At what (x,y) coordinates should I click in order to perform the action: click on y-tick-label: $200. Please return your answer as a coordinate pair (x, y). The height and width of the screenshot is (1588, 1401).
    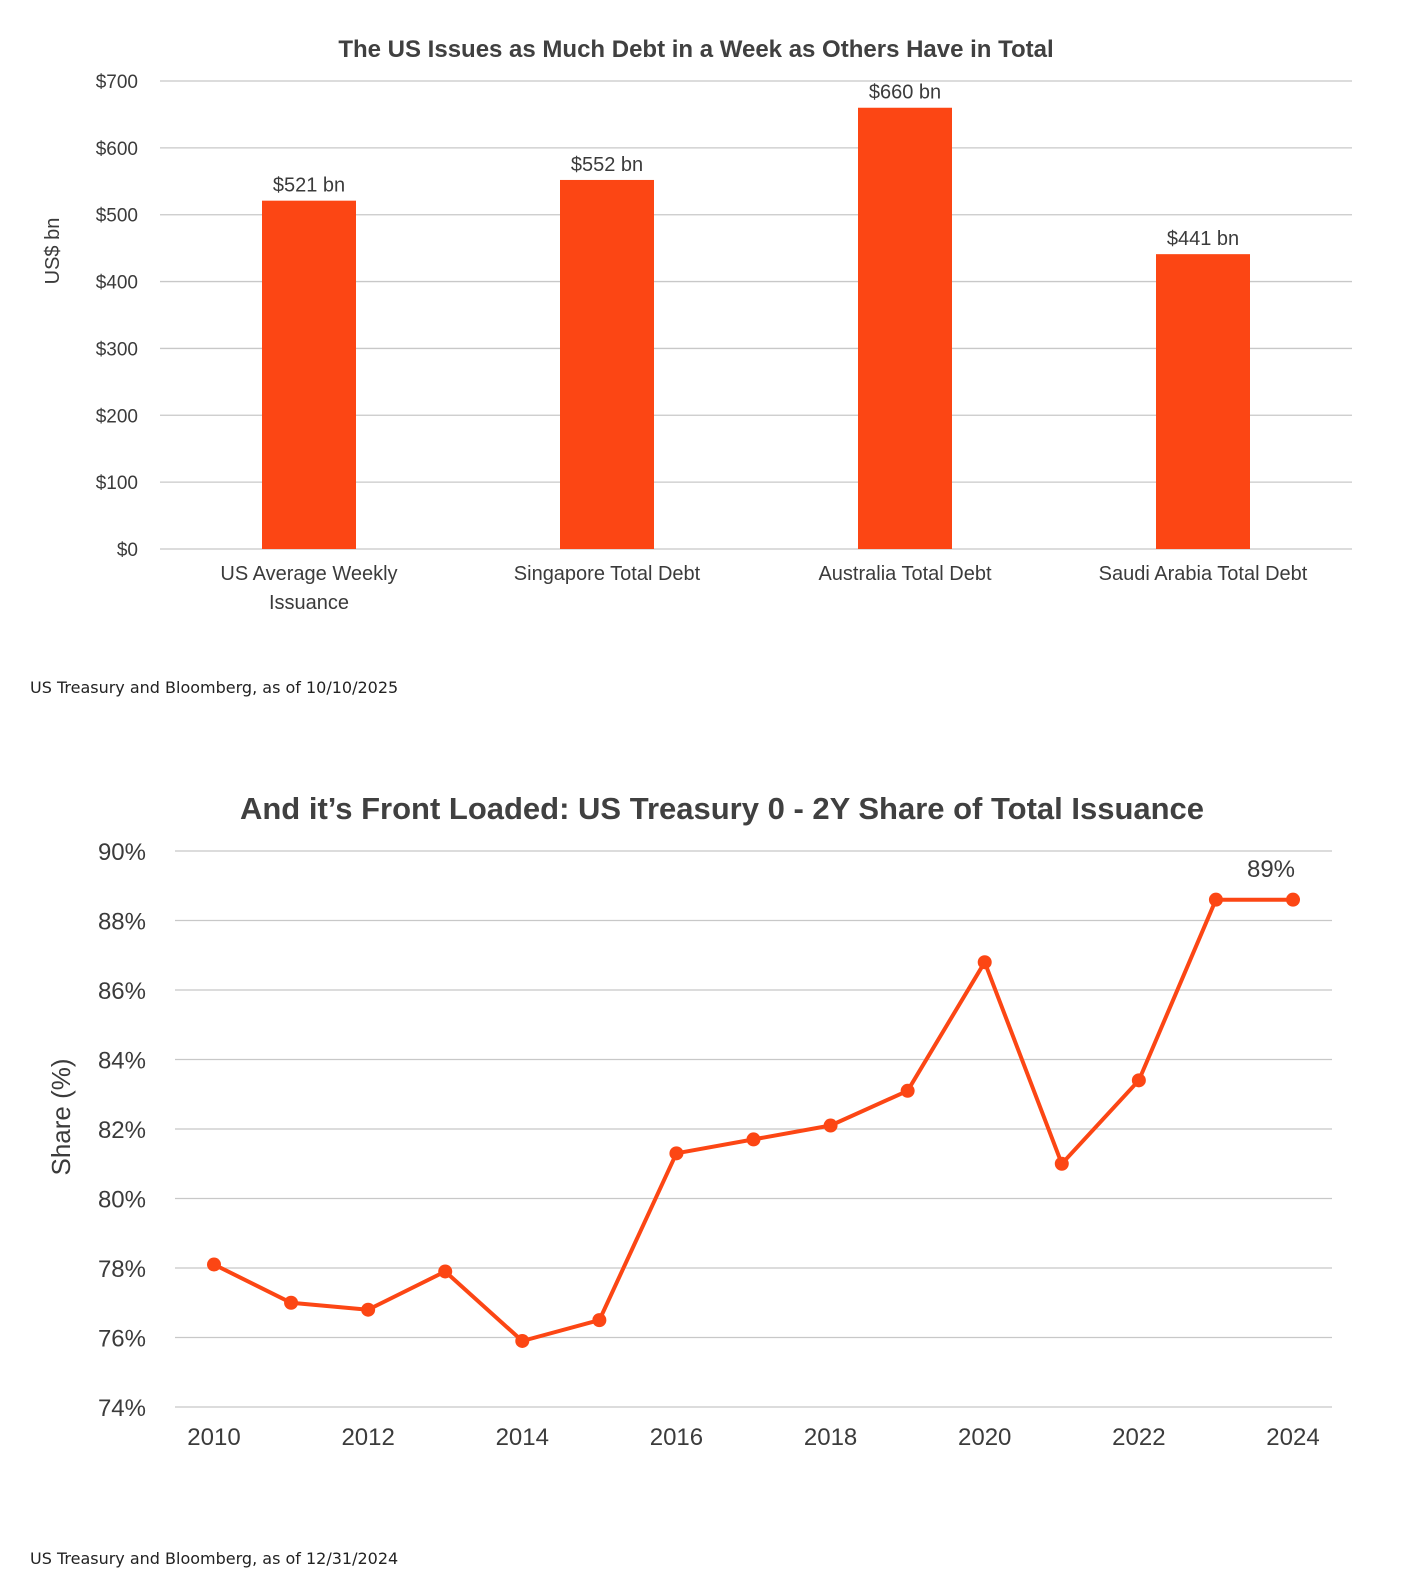
    Looking at the image, I should click on (117, 416).